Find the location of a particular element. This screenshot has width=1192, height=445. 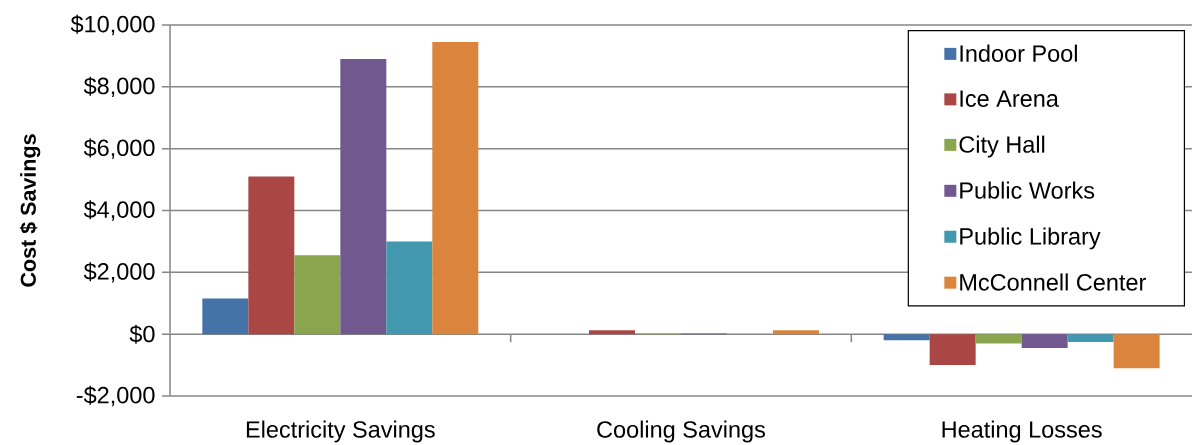

y-tick-label: $4,000 is located at coordinates (119, 210).